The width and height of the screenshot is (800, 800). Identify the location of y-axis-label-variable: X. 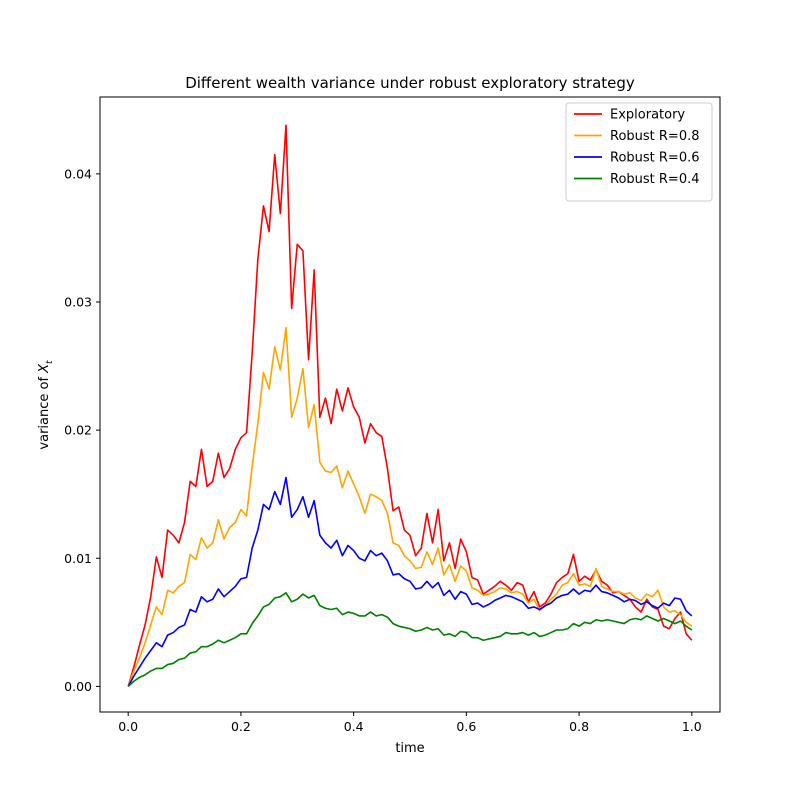
(44, 368).